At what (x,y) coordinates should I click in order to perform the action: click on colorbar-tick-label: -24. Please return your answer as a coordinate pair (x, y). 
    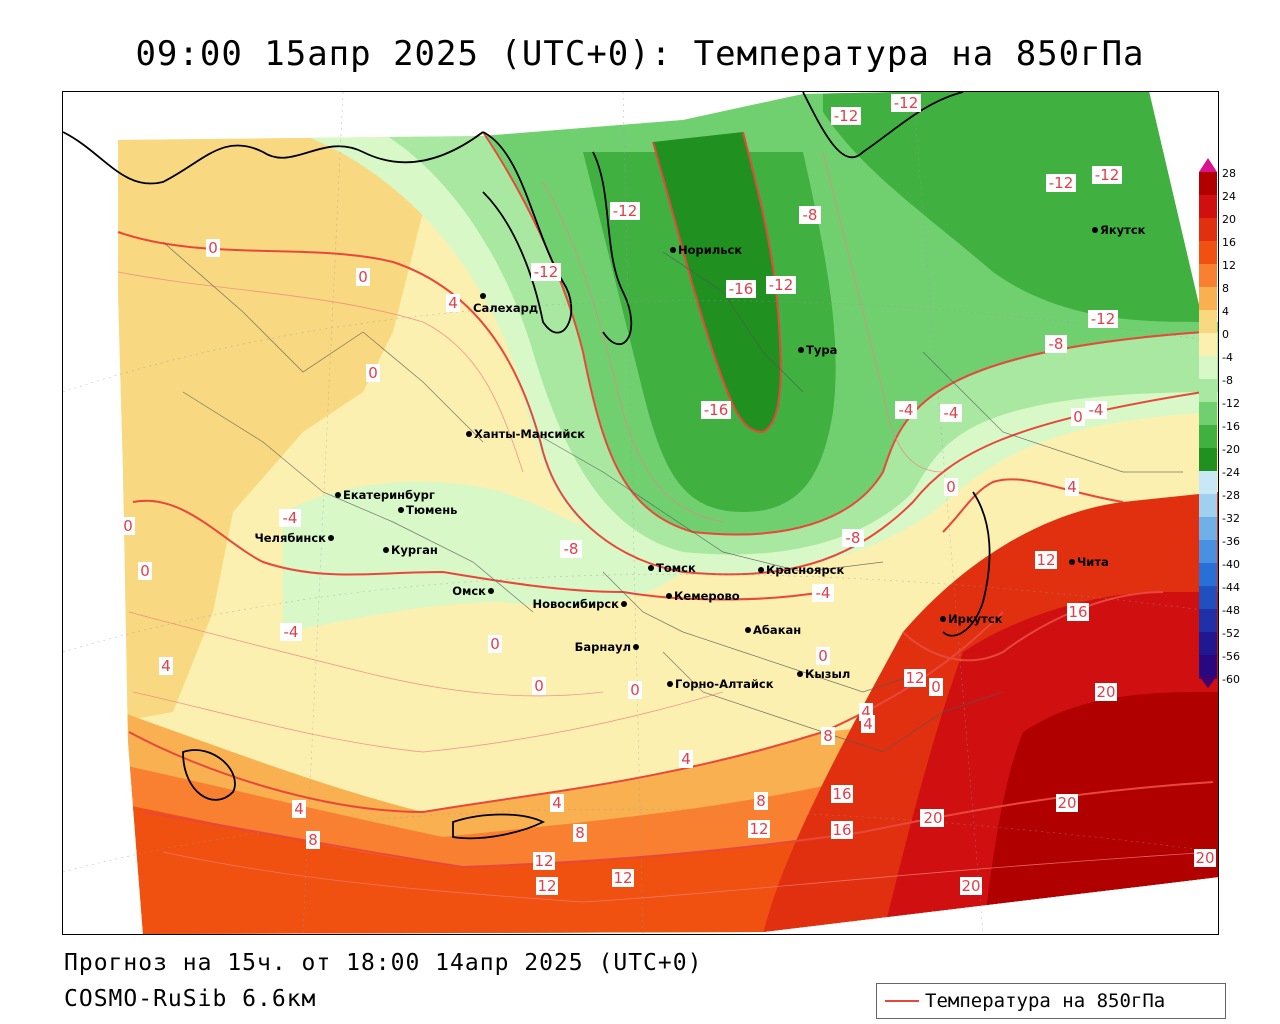
    Looking at the image, I should click on (1231, 472).